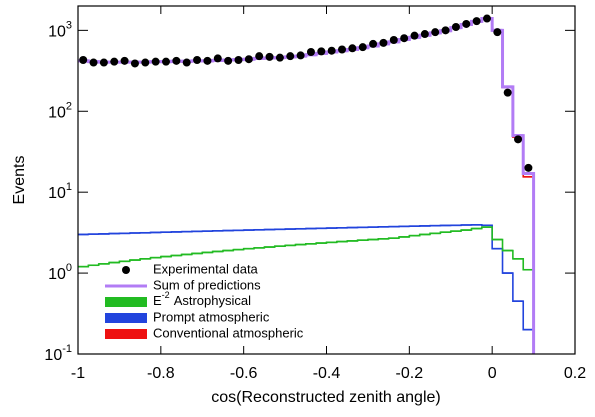  I want to click on x-tick-label: -0.2, so click(410, 373).